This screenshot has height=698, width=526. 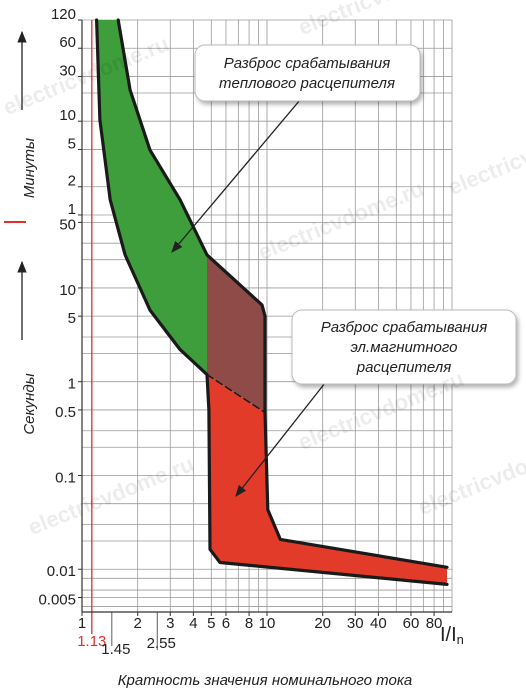 I want to click on x-unit-main: I/I, so click(x=448, y=635).